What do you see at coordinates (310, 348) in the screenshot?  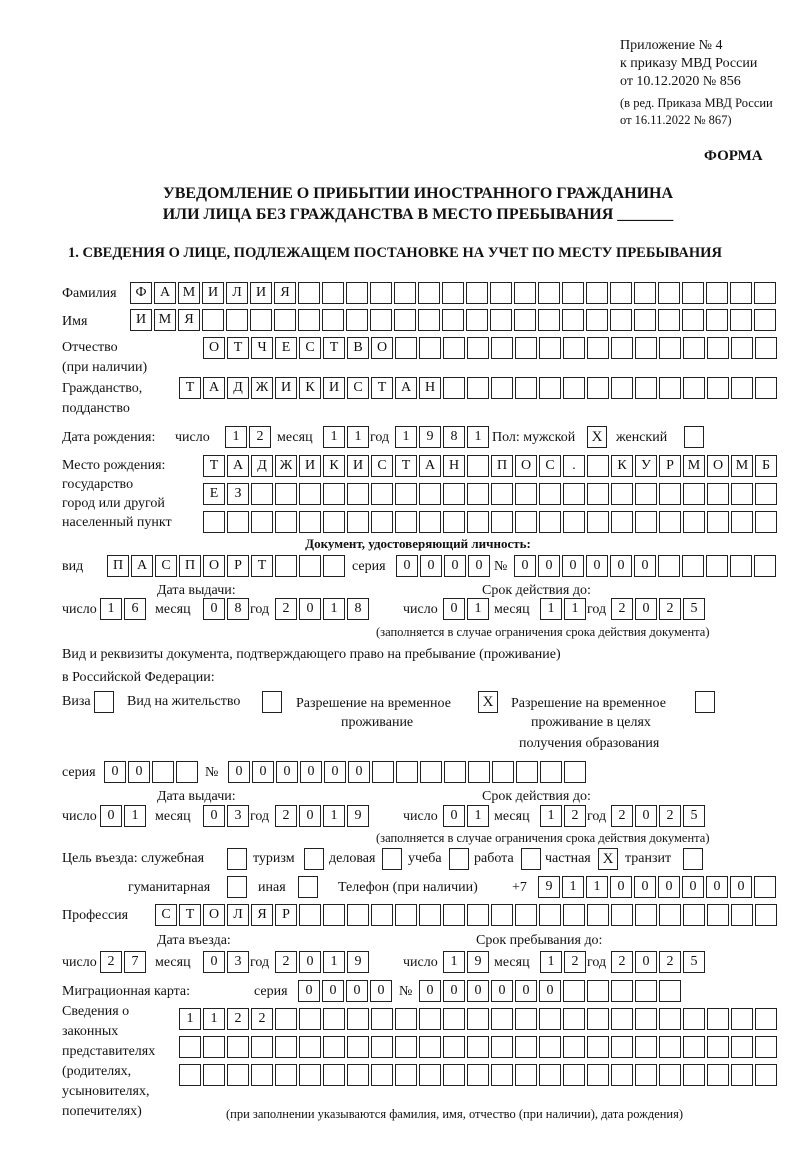 I see `char-cell: С` at bounding box center [310, 348].